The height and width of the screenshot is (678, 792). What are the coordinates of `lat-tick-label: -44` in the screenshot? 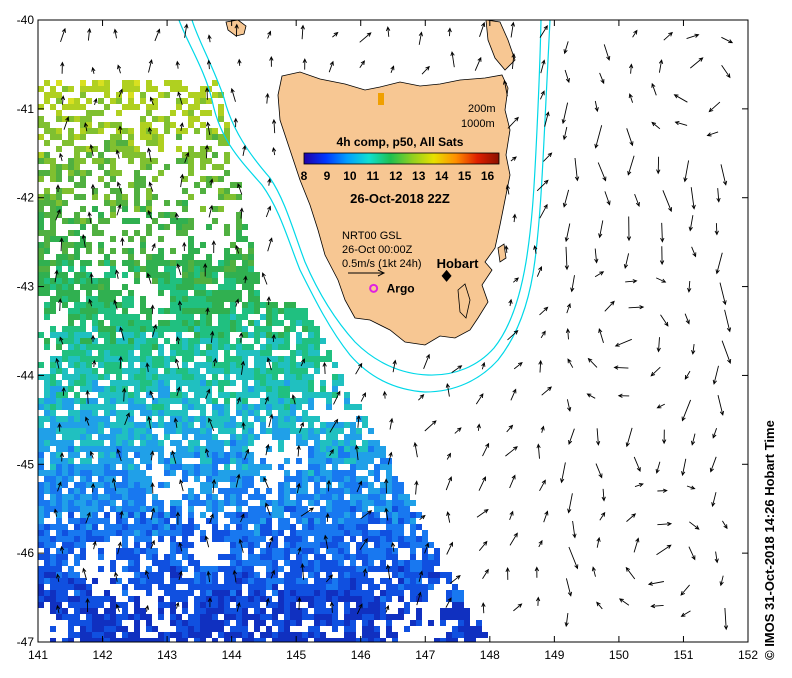 It's located at (26, 375).